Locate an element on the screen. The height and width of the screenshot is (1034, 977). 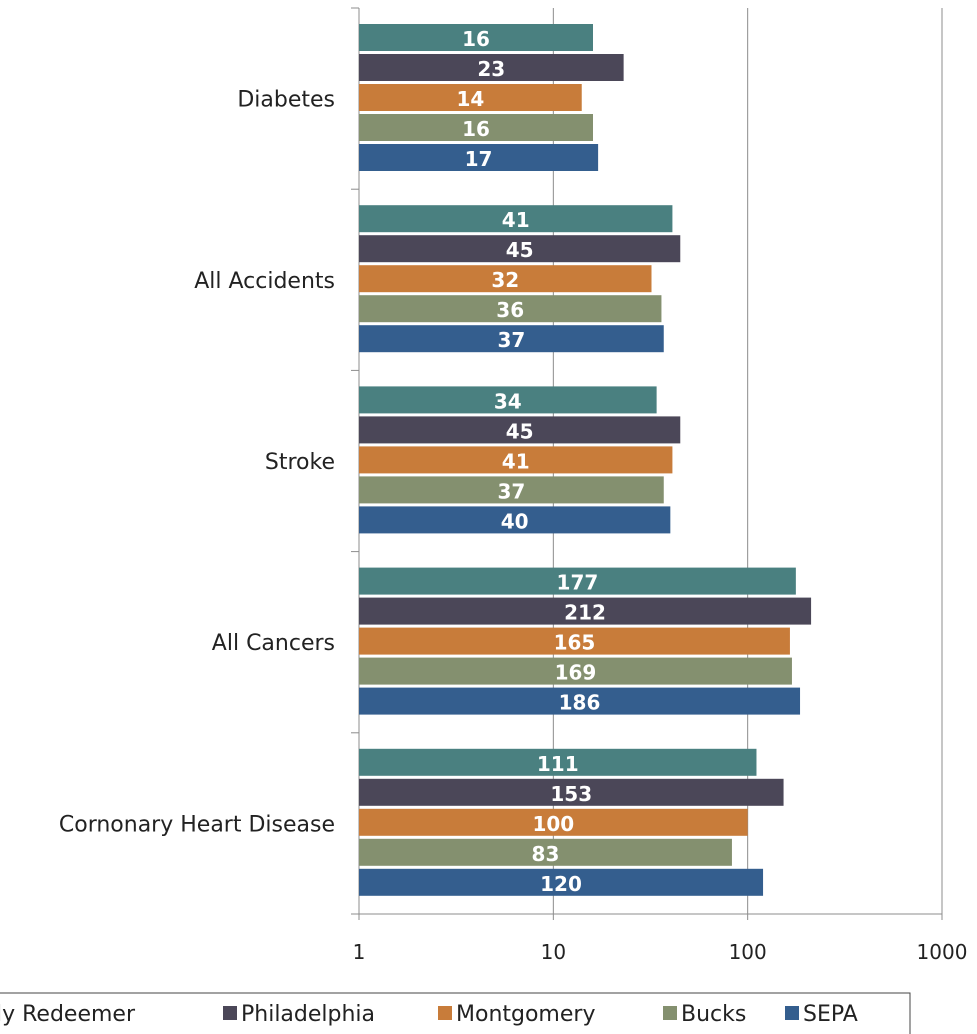
x-tick-label: 100 is located at coordinates (748, 952).